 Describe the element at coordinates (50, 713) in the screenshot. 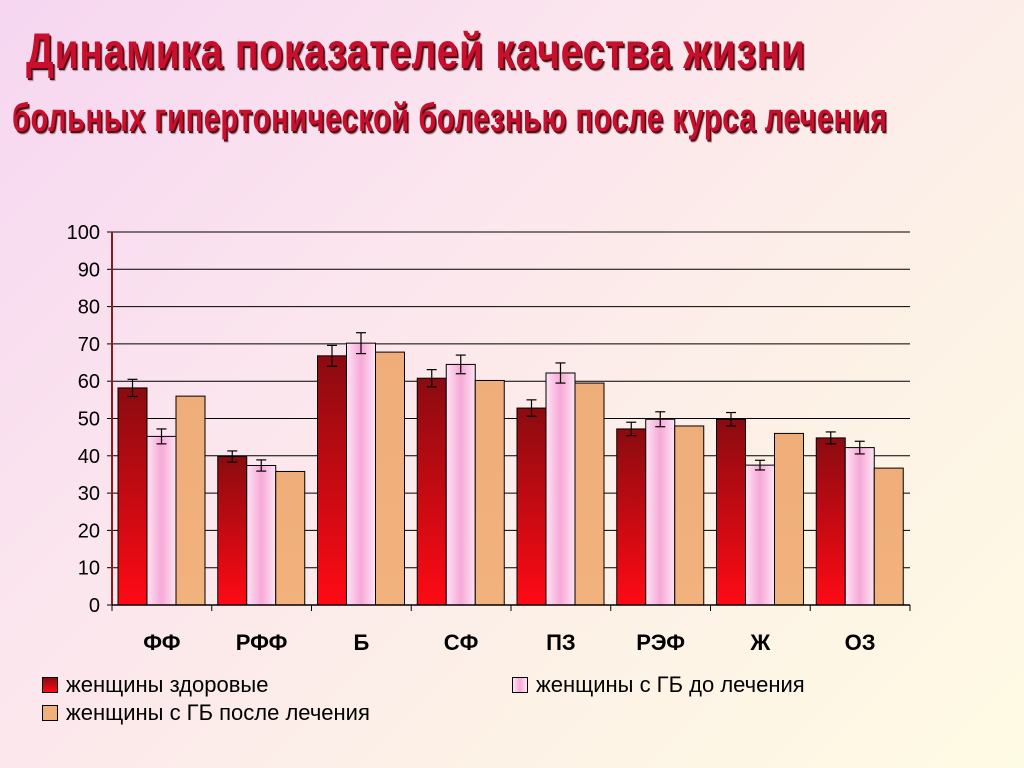

I see `legend-swatch-after` at that location.